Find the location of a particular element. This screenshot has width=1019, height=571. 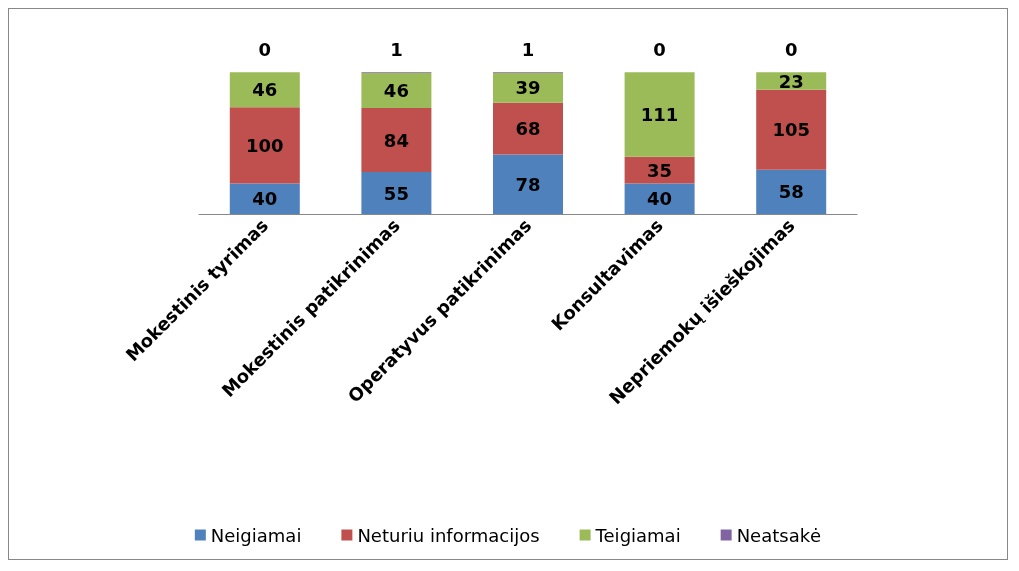

data-label: 39 is located at coordinates (528, 88).